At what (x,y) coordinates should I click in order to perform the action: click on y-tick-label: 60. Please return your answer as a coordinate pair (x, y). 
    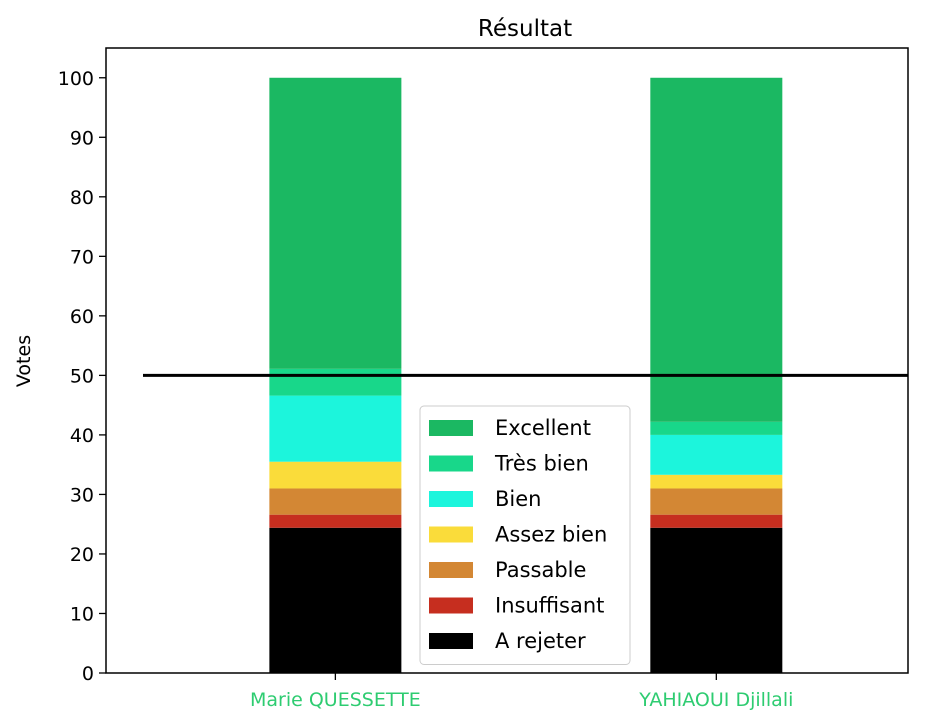
    Looking at the image, I should click on (82, 317).